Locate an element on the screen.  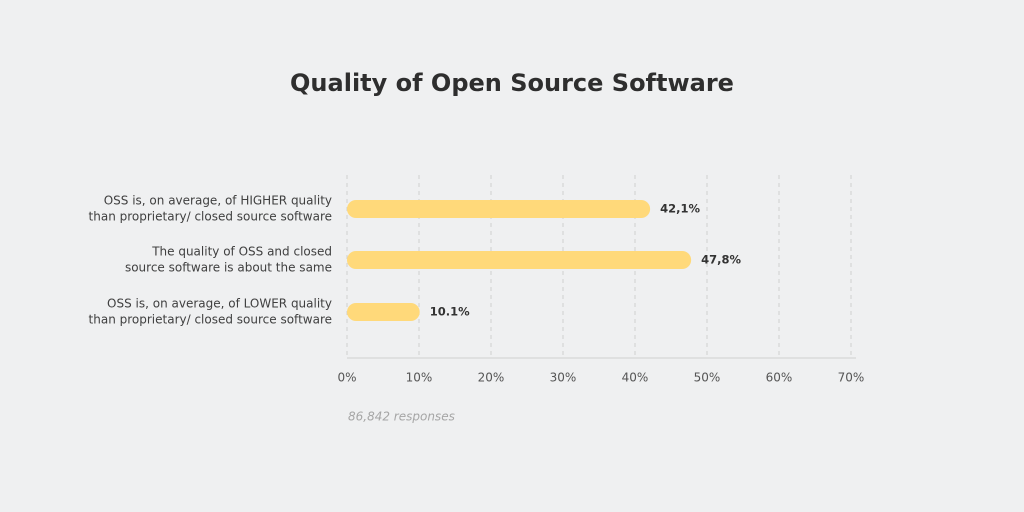
category-label: OSS is, on average, of HIGHER quality is located at coordinates (218, 201).